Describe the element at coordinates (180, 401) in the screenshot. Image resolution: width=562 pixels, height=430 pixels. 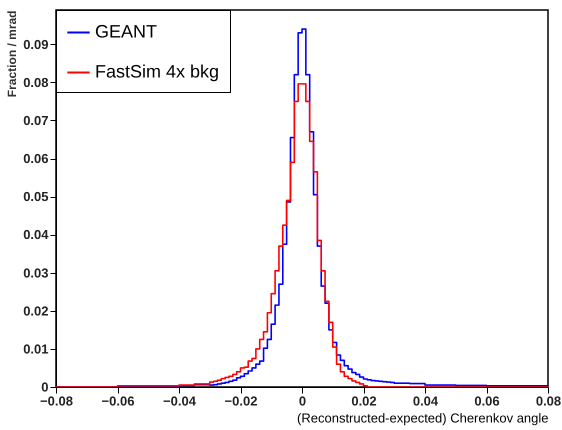
I see `x-tick-label: −0.04` at that location.